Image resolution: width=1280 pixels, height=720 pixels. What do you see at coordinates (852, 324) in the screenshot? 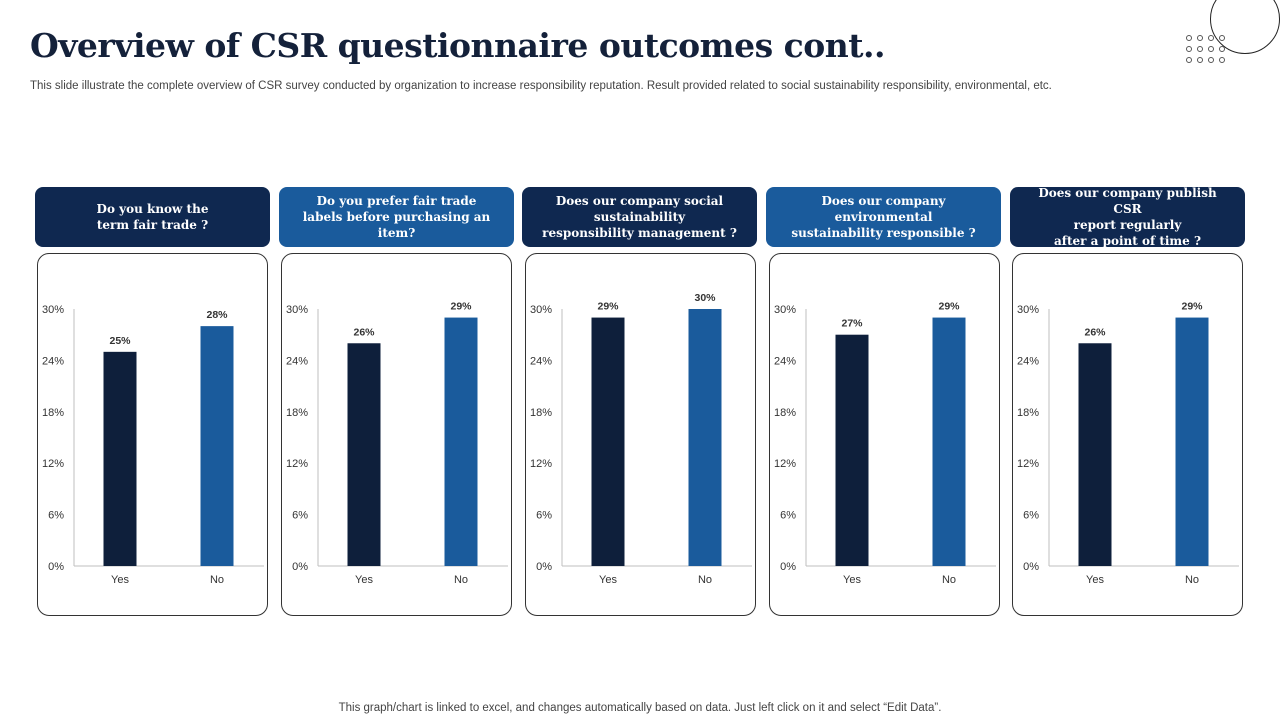
I see `data-label: 27%` at bounding box center [852, 324].